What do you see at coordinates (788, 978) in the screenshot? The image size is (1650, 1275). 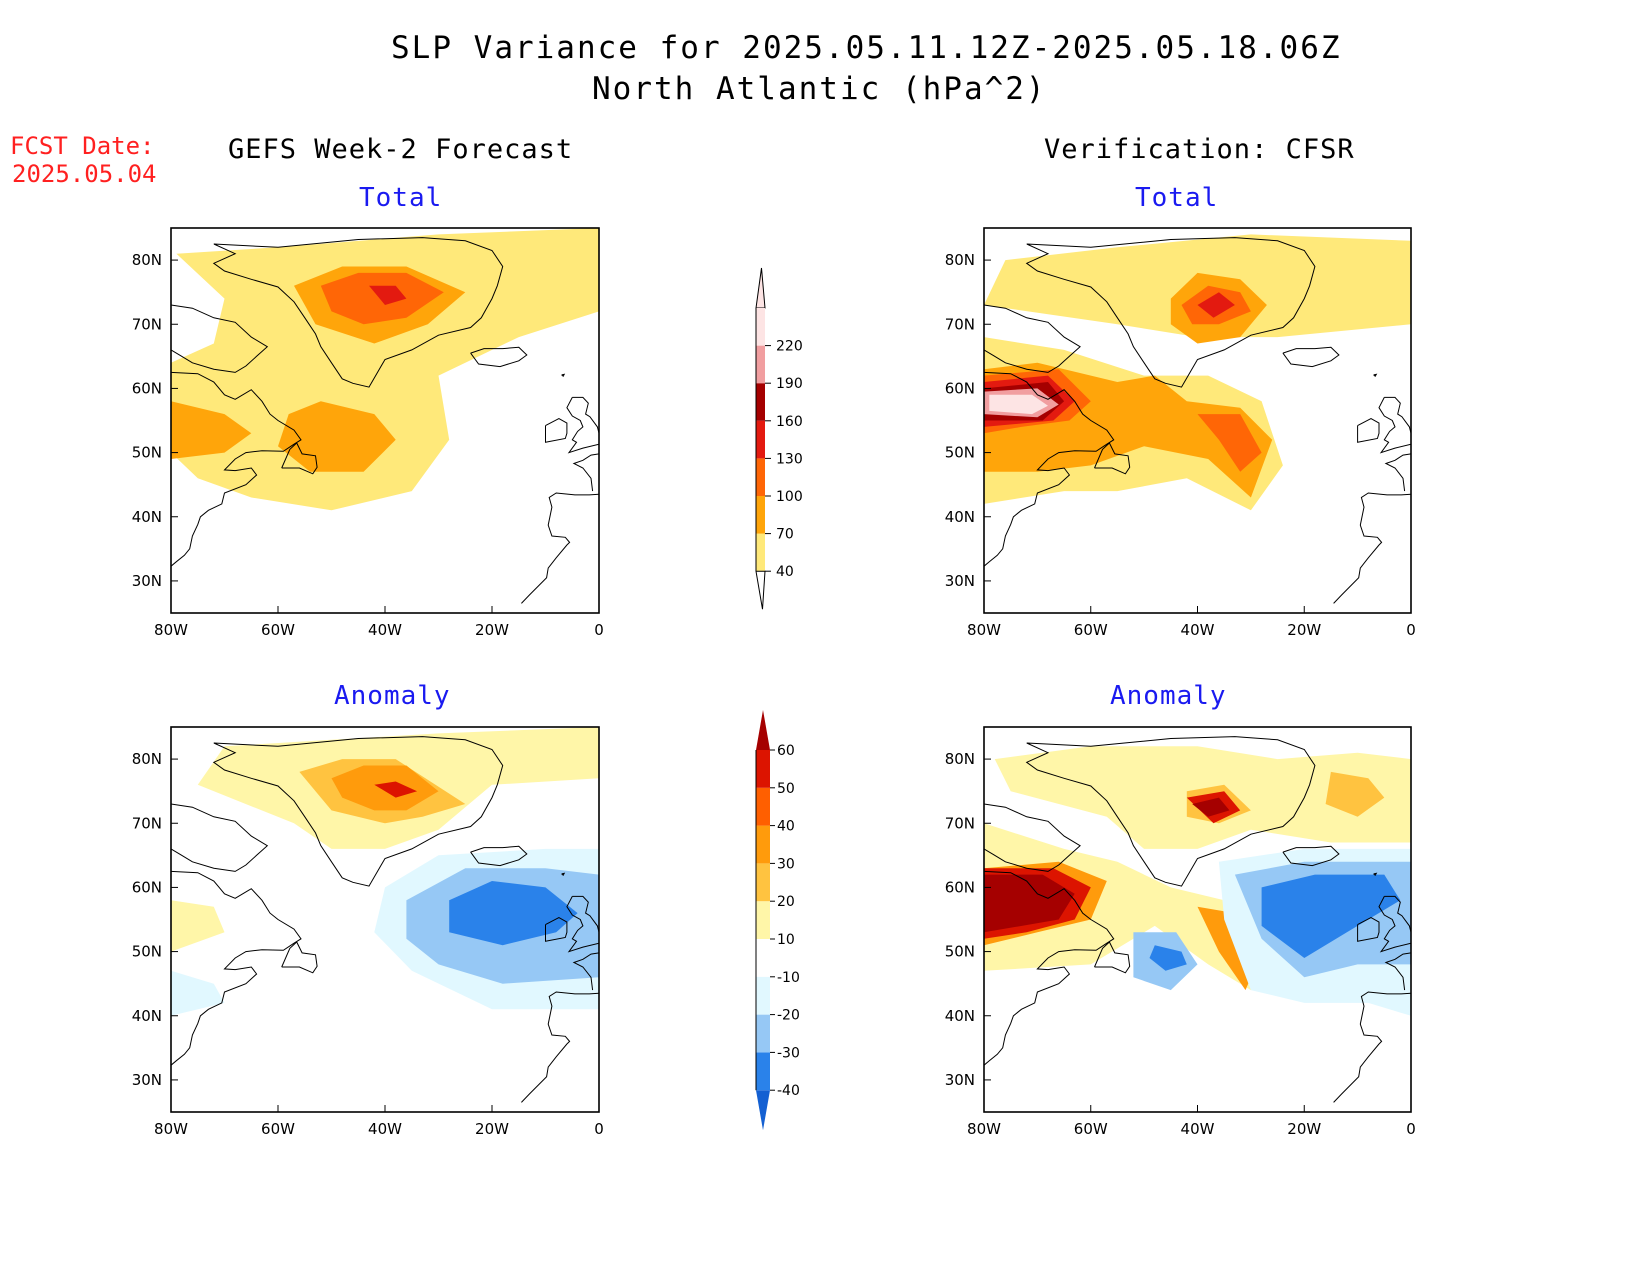 I see `colorbar-level-label: -10` at bounding box center [788, 978].